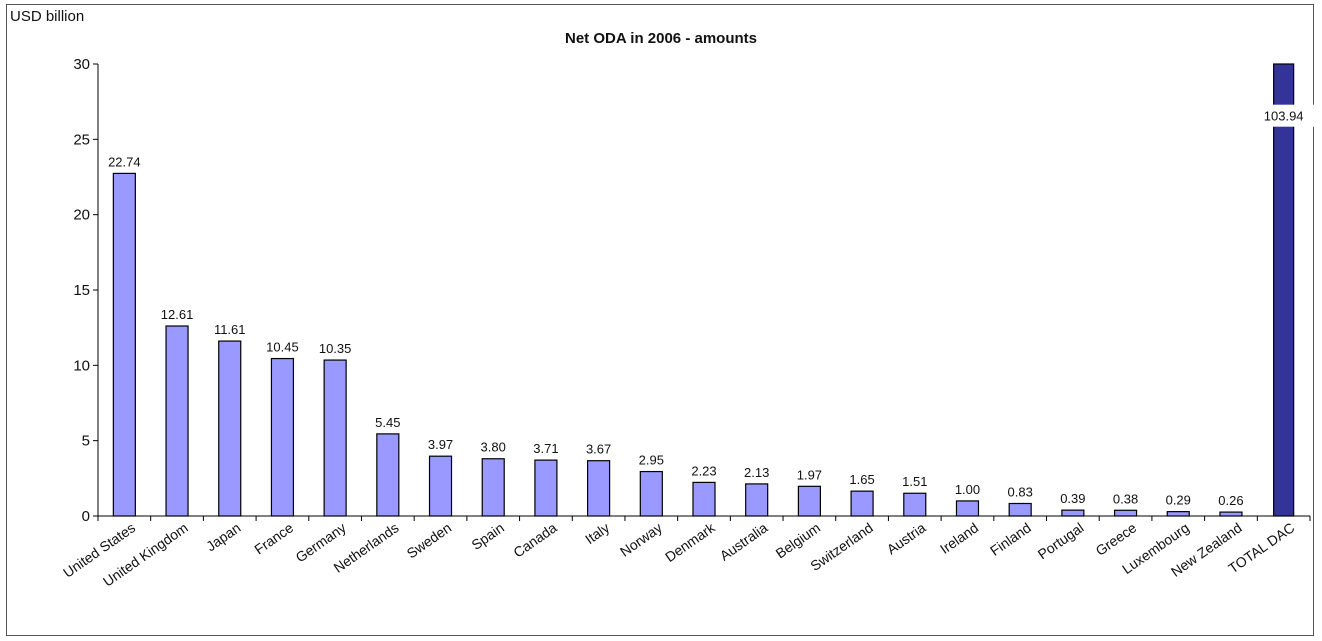 The image size is (1322, 641). What do you see at coordinates (545, 448) in the screenshot?
I see `bar-value-label: 3.71` at bounding box center [545, 448].